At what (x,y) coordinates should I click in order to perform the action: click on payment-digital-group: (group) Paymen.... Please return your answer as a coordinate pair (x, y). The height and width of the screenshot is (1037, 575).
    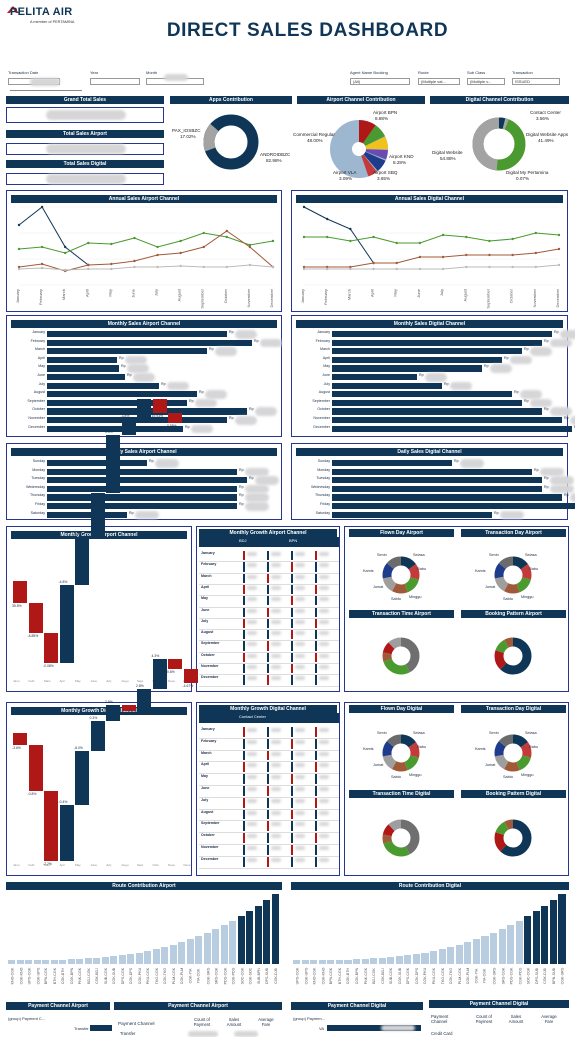
    Looking at the image, I should click on (309, 1018).